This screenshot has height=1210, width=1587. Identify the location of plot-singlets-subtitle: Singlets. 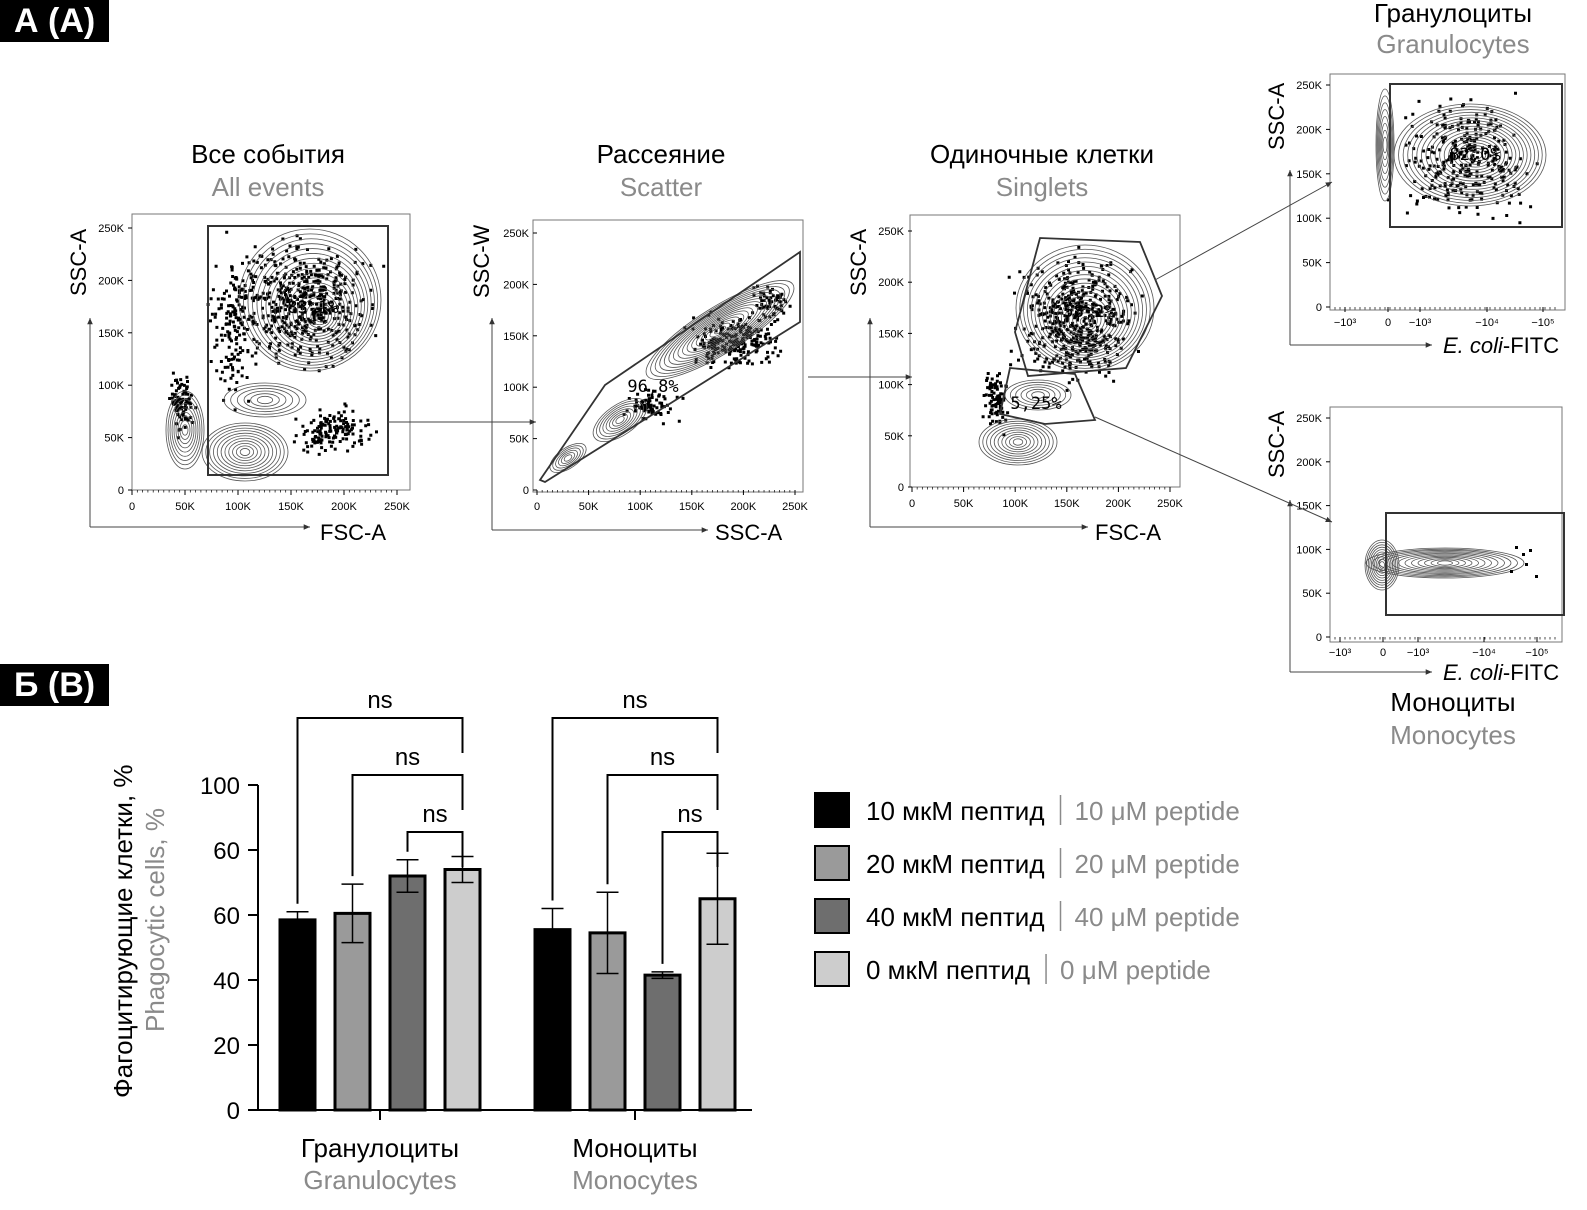
(1042, 187).